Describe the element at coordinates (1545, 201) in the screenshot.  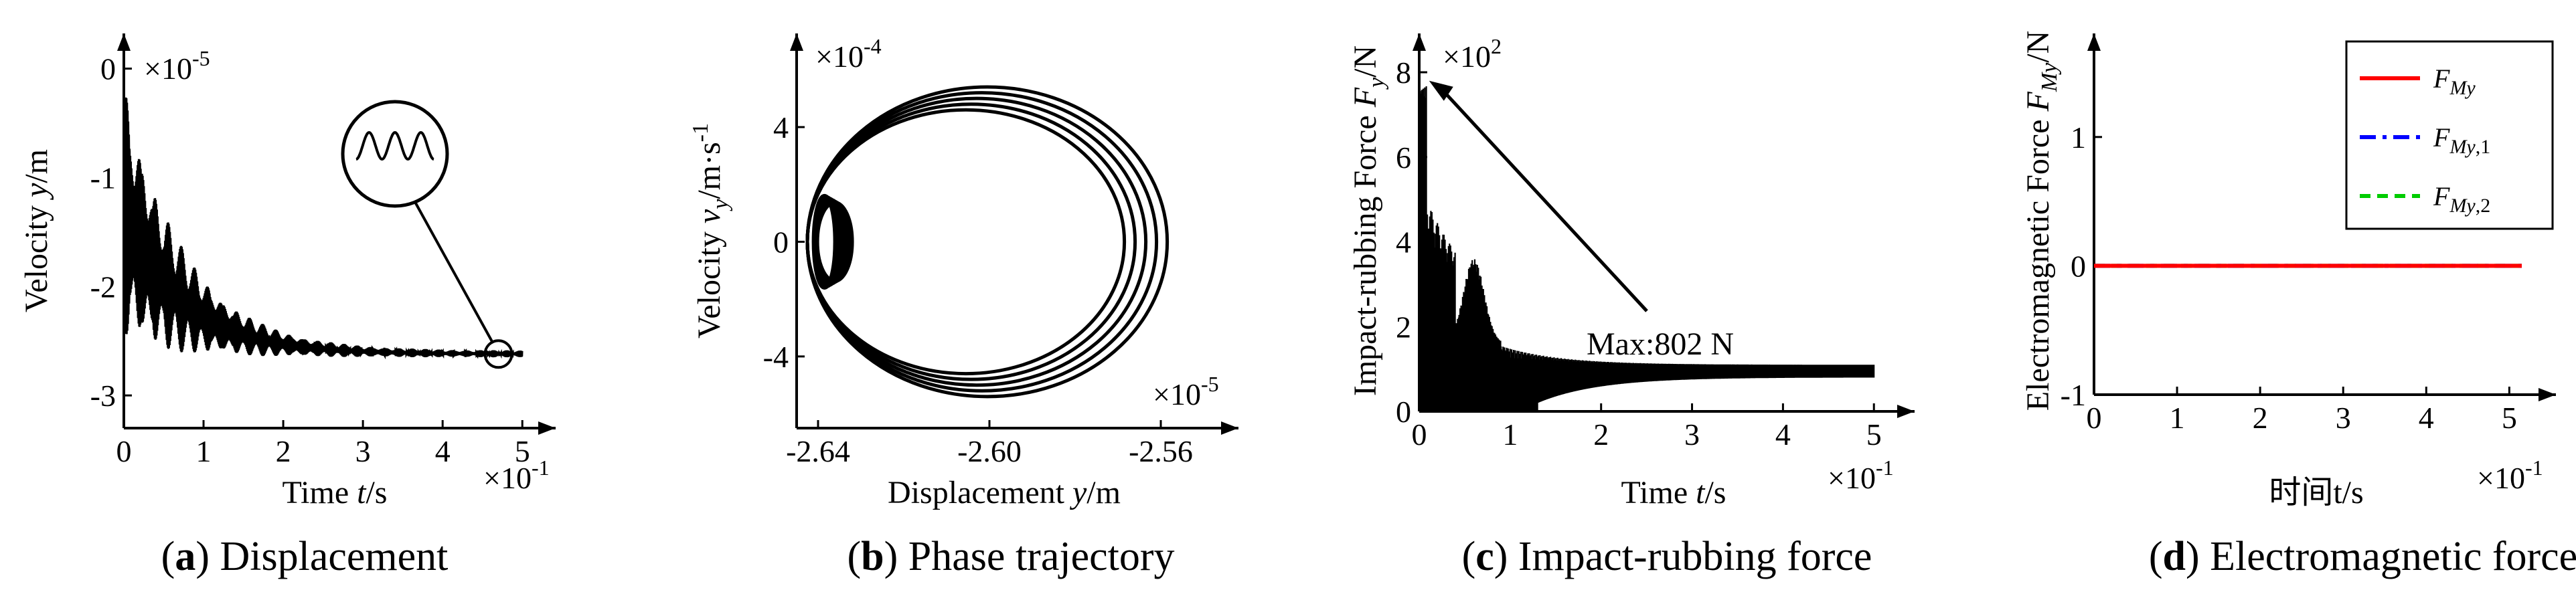
I see `max-annotation-arrow-line` at that location.